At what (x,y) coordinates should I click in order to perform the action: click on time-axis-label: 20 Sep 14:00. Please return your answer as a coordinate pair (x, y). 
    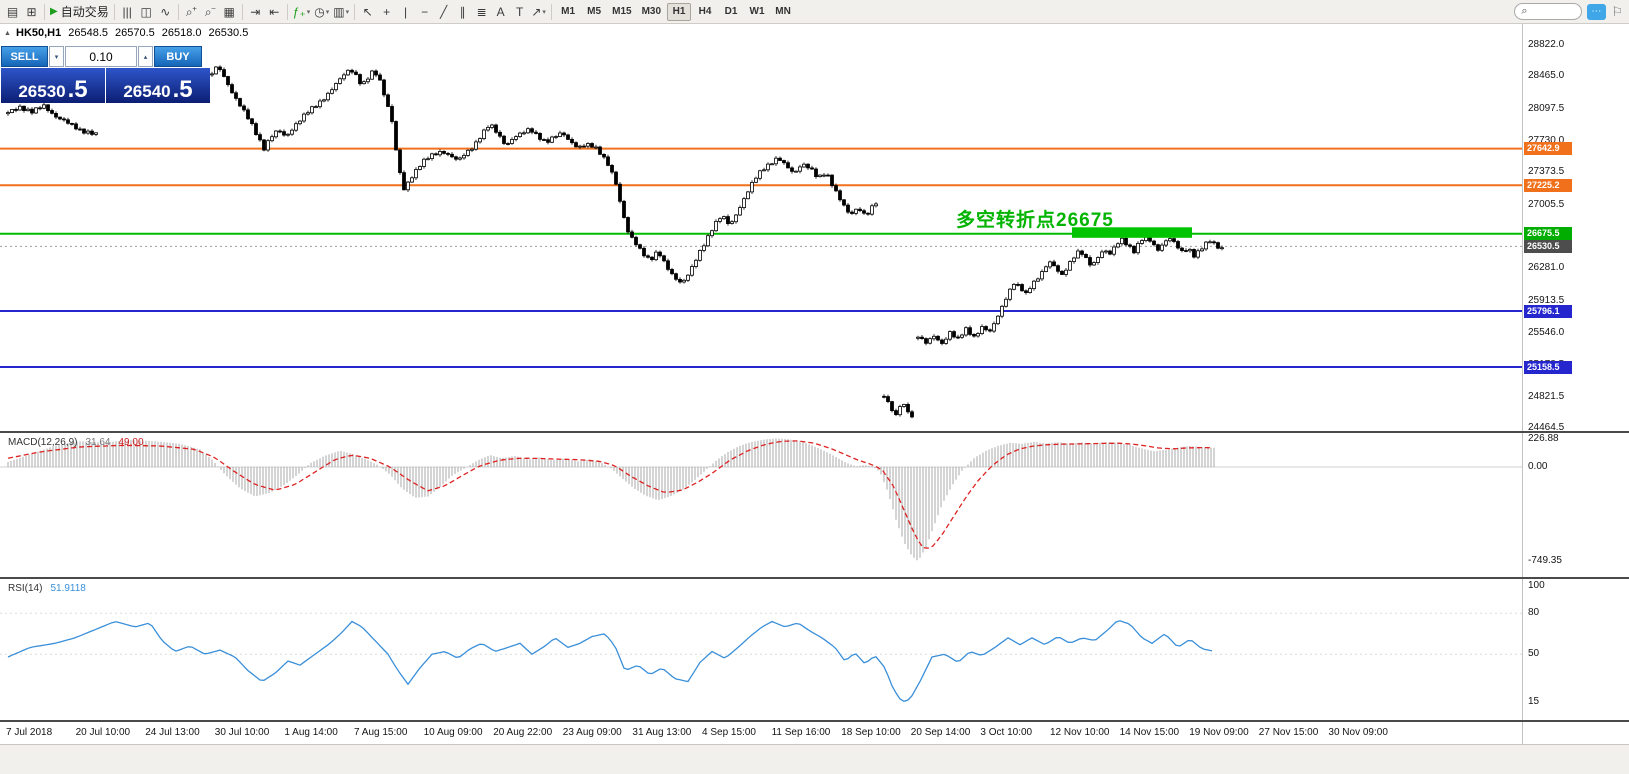
    Looking at the image, I should click on (940, 732).